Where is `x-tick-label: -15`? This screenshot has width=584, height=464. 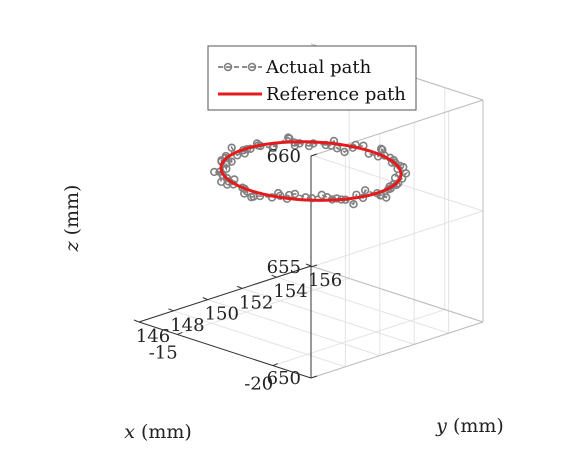 x-tick-label: -15 is located at coordinates (163, 352).